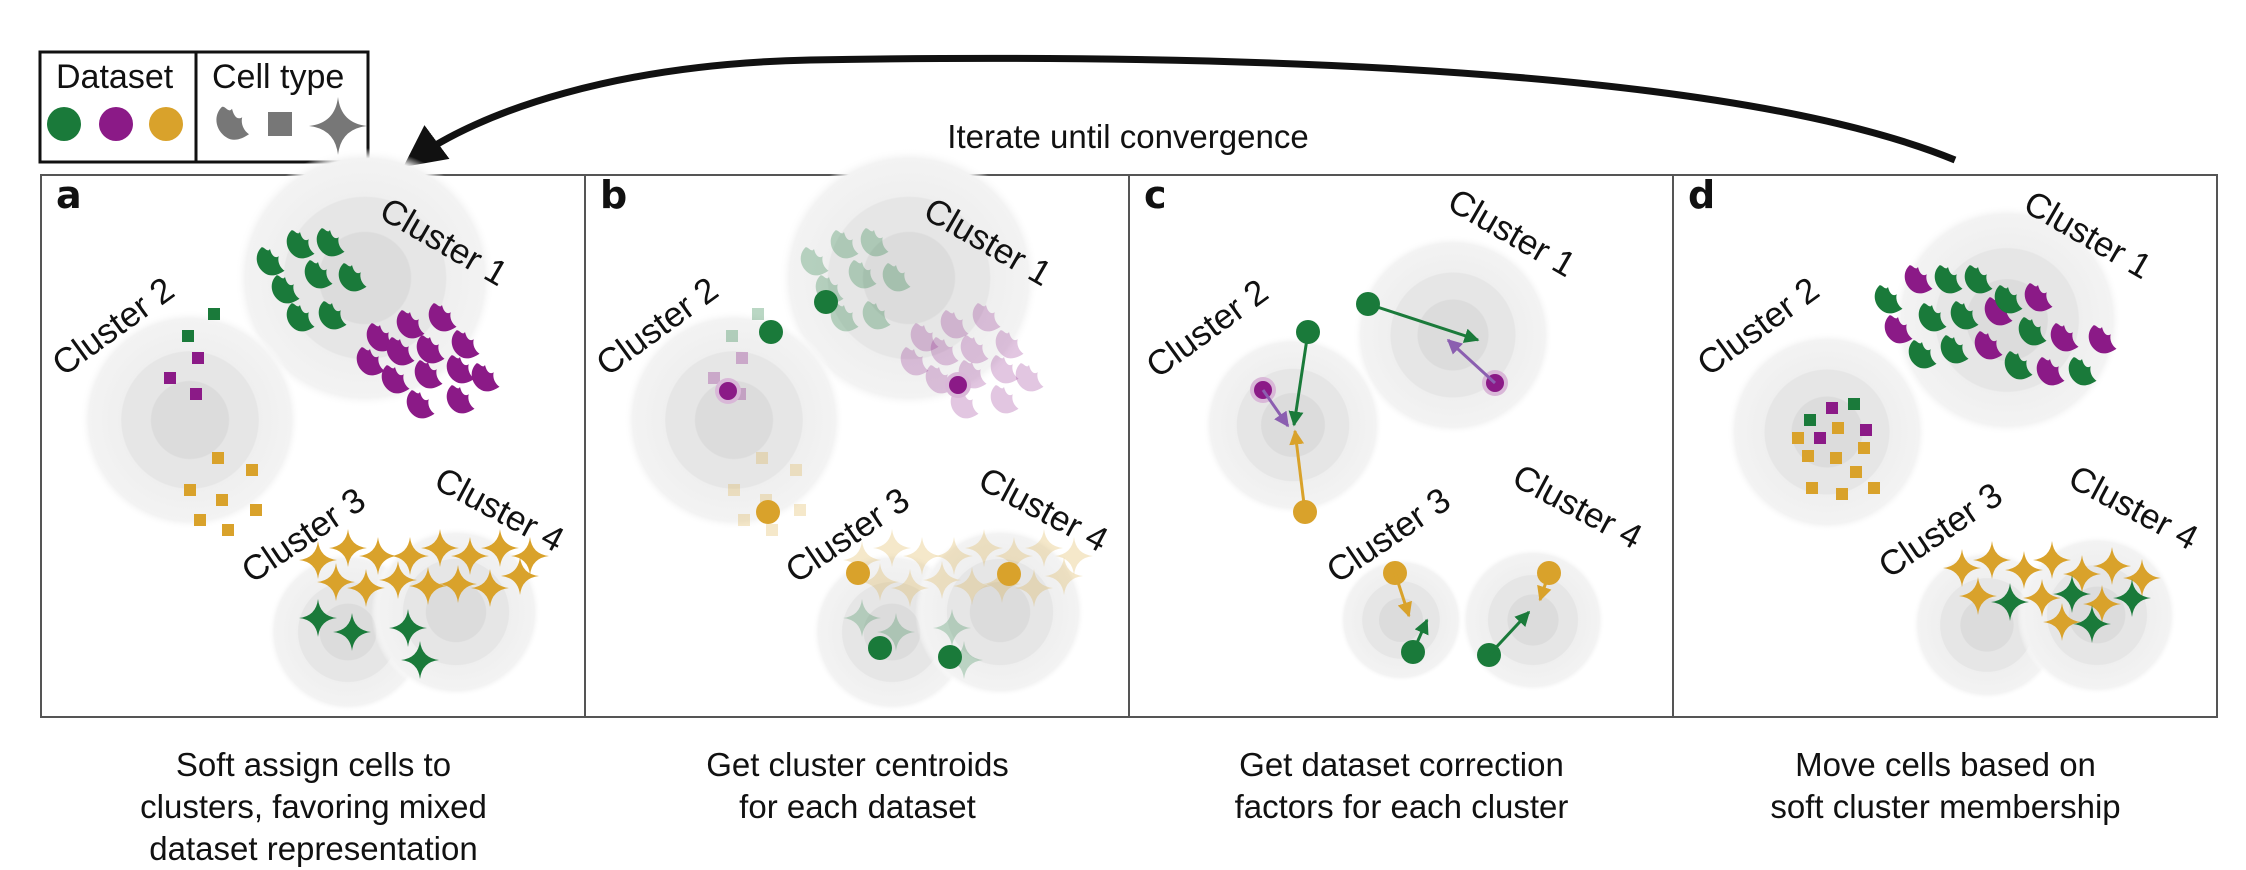 This screenshot has width=2246, height=870. I want to click on caption-d-line-2: soft cluster membership, so click(1945, 806).